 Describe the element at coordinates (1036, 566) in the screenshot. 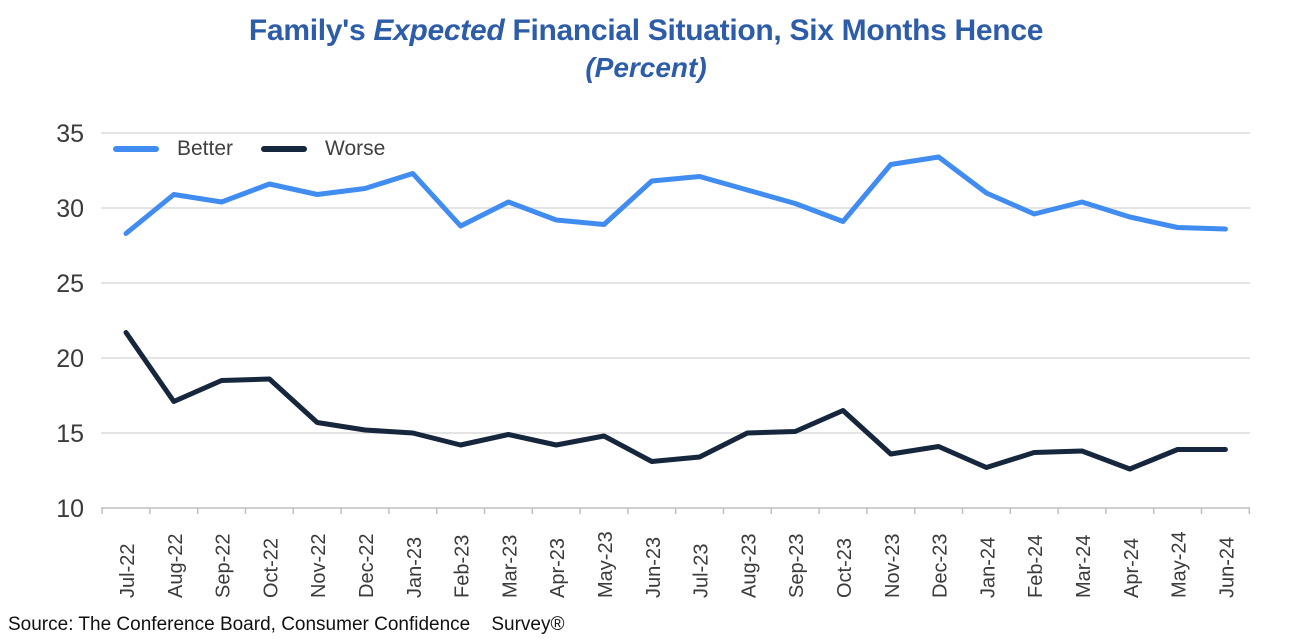

I see `x-tick-label: Feb-24` at that location.